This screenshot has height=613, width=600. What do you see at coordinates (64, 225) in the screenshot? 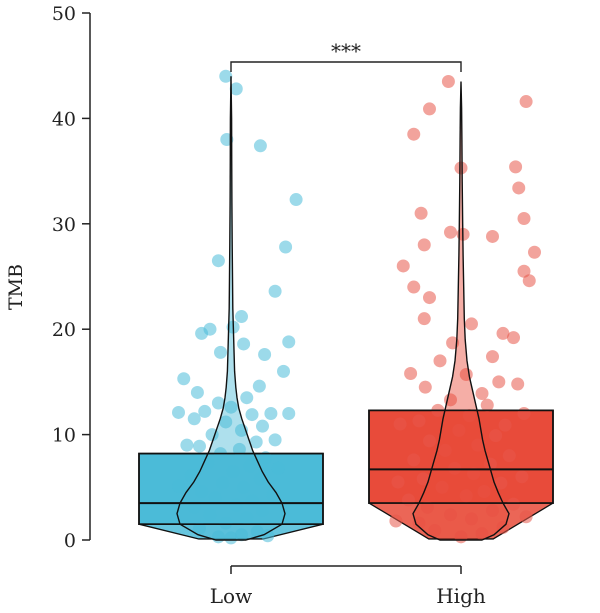
I see `y-tick-label: 30` at bounding box center [64, 225].